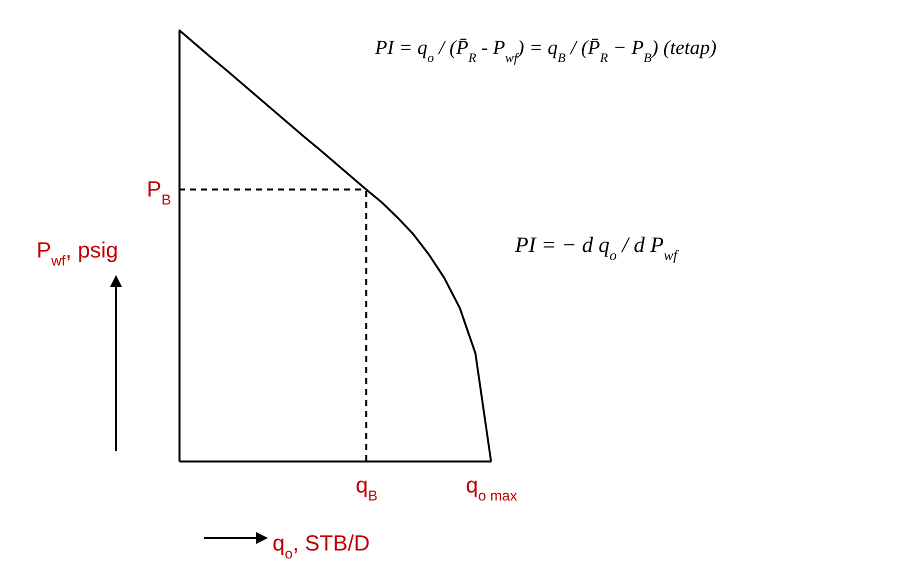  Describe the element at coordinates (77, 254) in the screenshot. I see `y-axis-title: P$_{wf}$, psig` at that location.